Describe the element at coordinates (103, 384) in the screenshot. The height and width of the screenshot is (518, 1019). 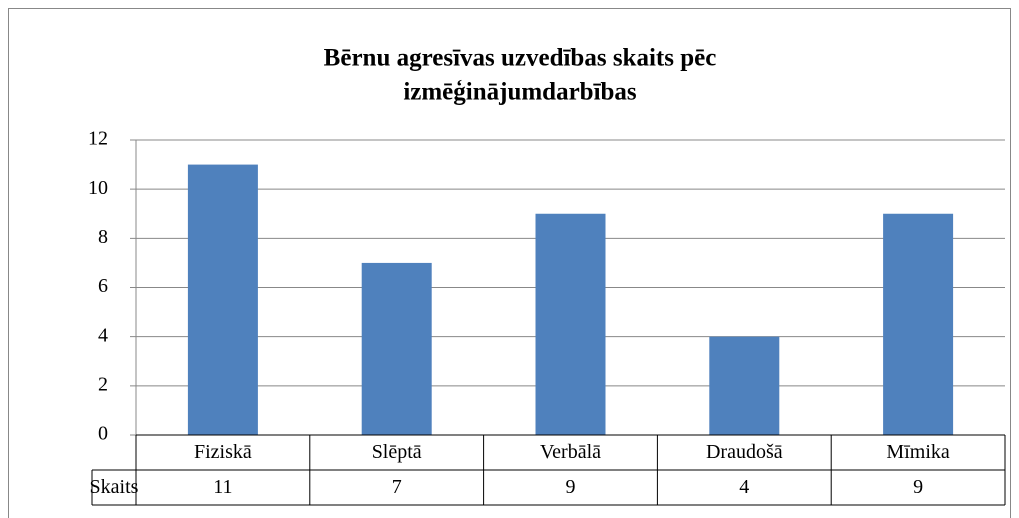
I see `y-tick-label: 2` at that location.